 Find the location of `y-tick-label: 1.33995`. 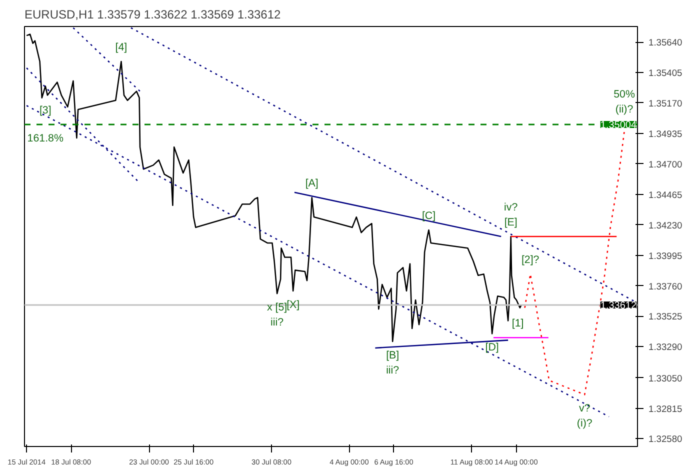

y-tick-label: 1.33995 is located at coordinates (665, 255).